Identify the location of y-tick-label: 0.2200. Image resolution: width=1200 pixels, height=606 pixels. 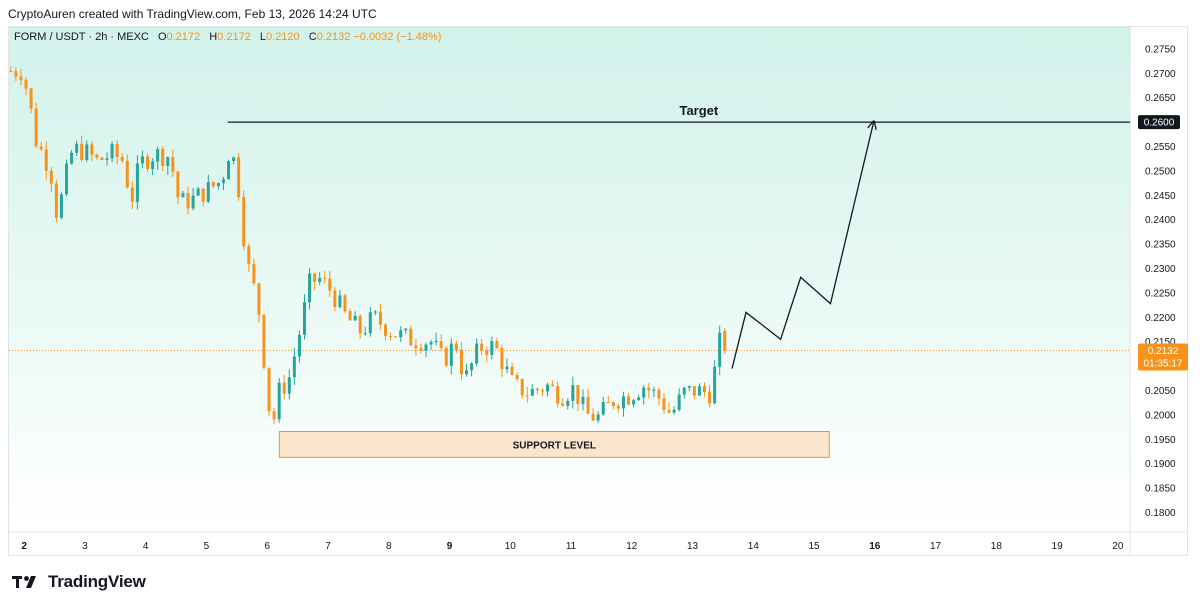
(1160, 318).